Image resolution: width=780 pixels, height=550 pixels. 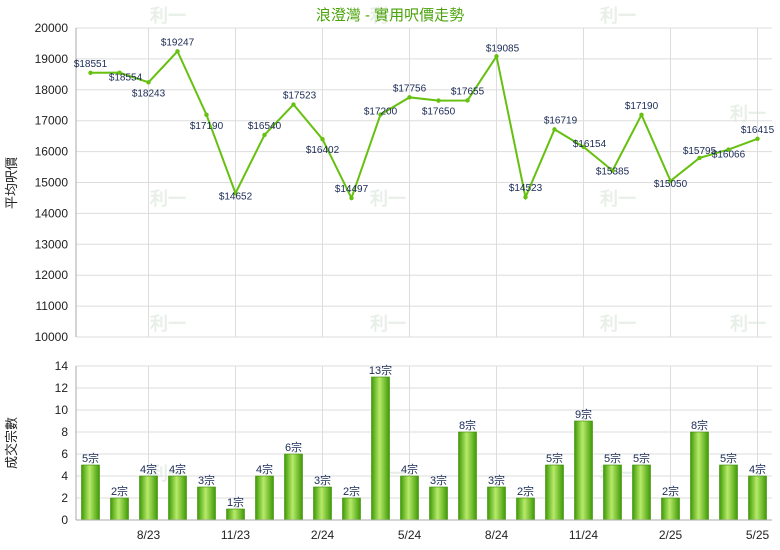 I want to click on count-y-tick-label: 12, so click(x=62, y=388).